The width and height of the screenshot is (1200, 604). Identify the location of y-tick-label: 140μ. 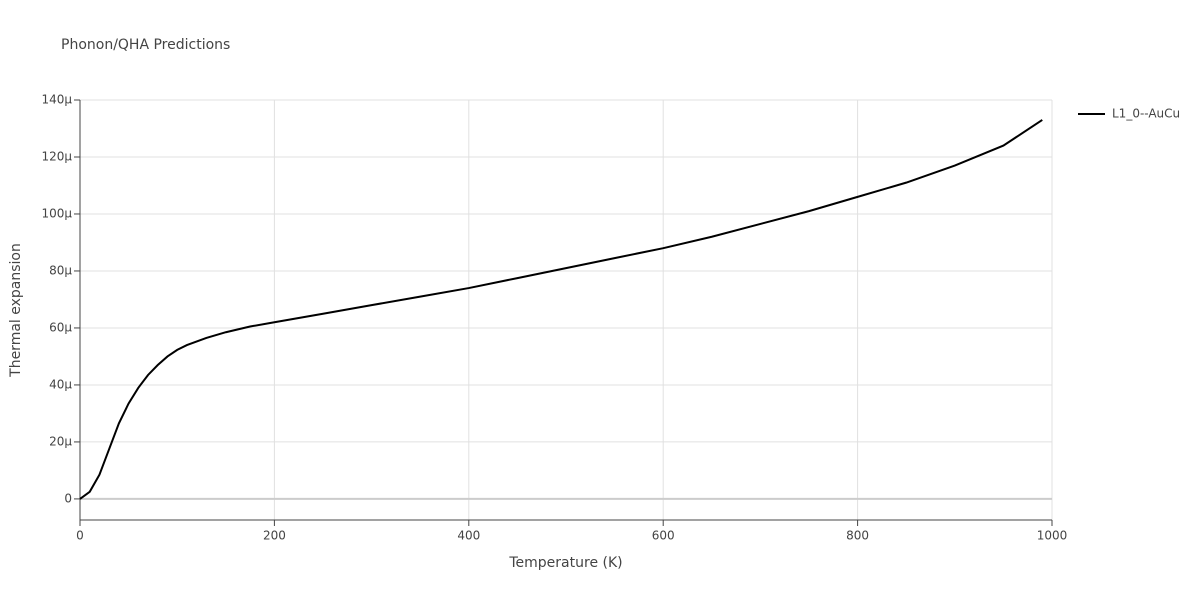
(56, 100).